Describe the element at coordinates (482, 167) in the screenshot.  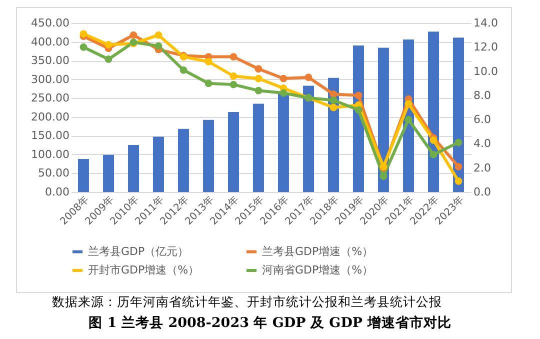
I see `y2-tick-label: 2.0` at that location.